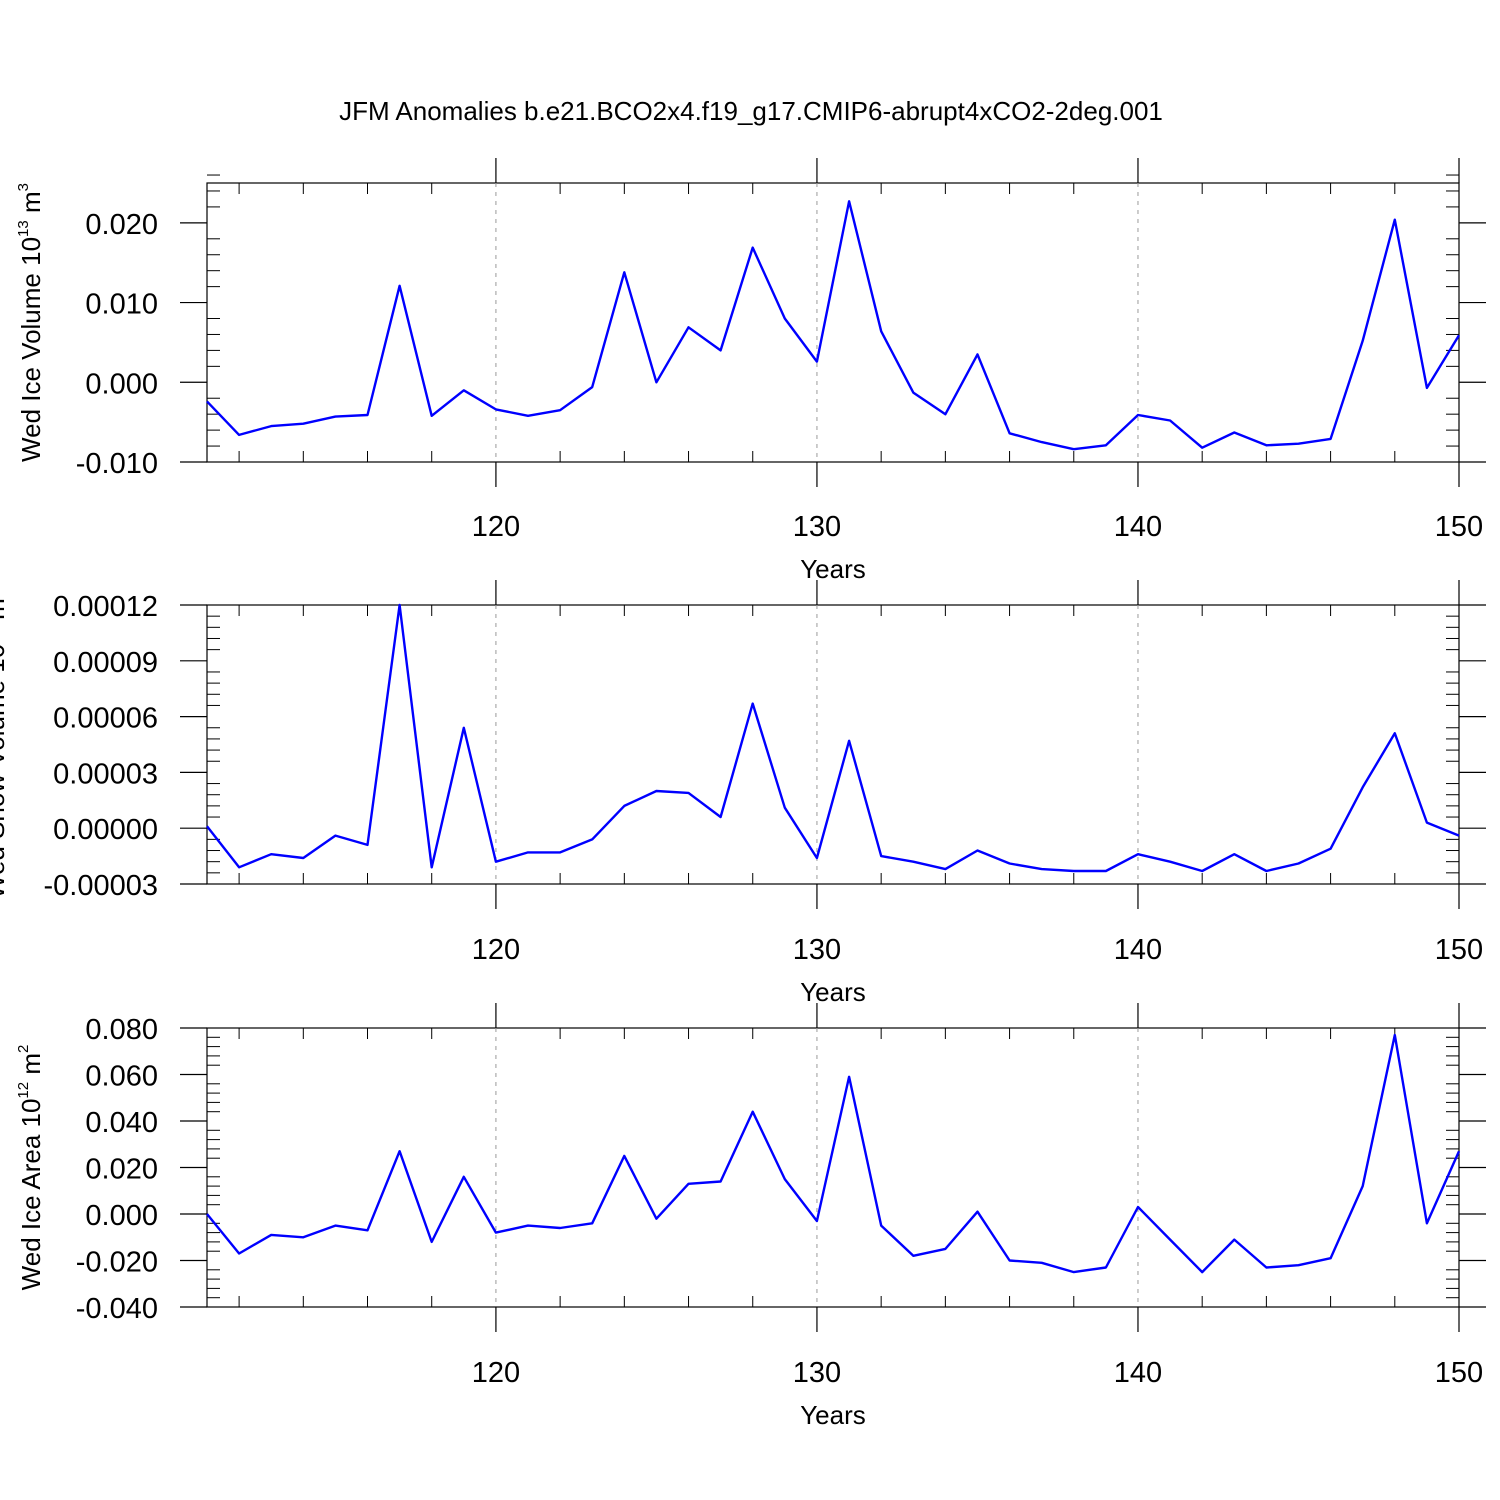 The height and width of the screenshot is (1500, 1500). What do you see at coordinates (30, 322) in the screenshot?
I see `y-axis-title: Wed Ice Volume 1013 m3` at bounding box center [30, 322].